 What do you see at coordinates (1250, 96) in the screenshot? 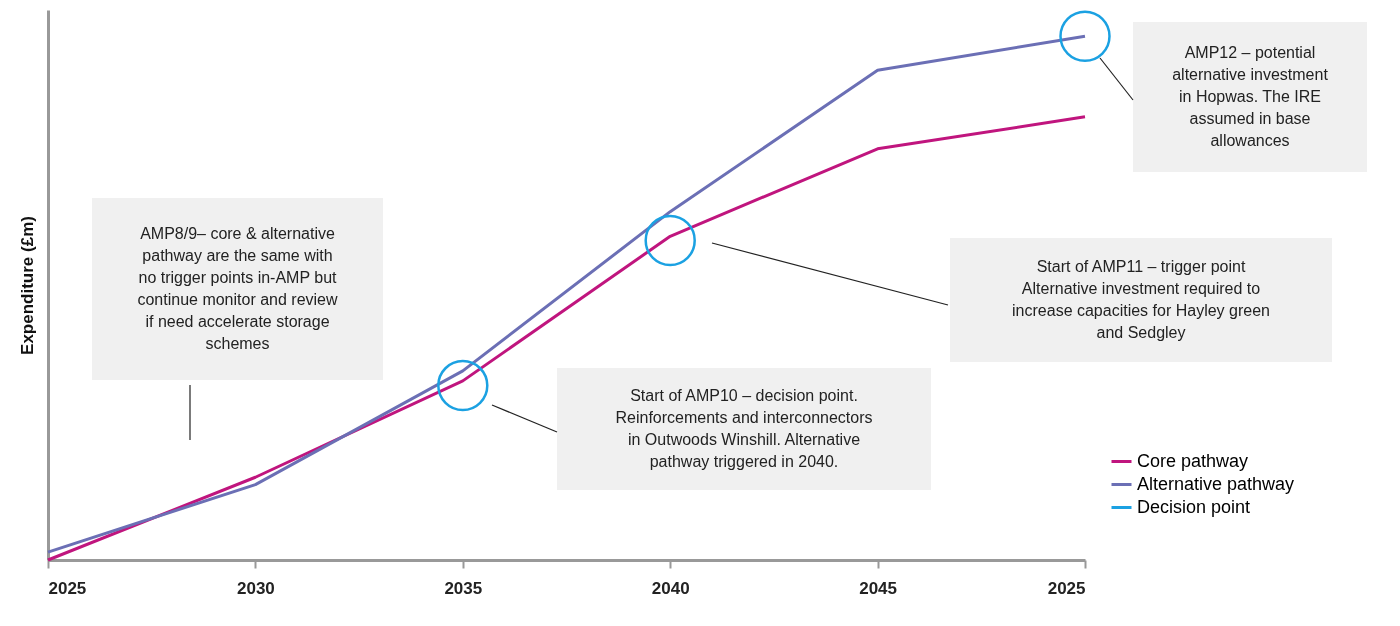
I see `text: AMP12 – potential alternative investment in Hopwas. The IRE assumed in base allowances` at bounding box center [1250, 96].